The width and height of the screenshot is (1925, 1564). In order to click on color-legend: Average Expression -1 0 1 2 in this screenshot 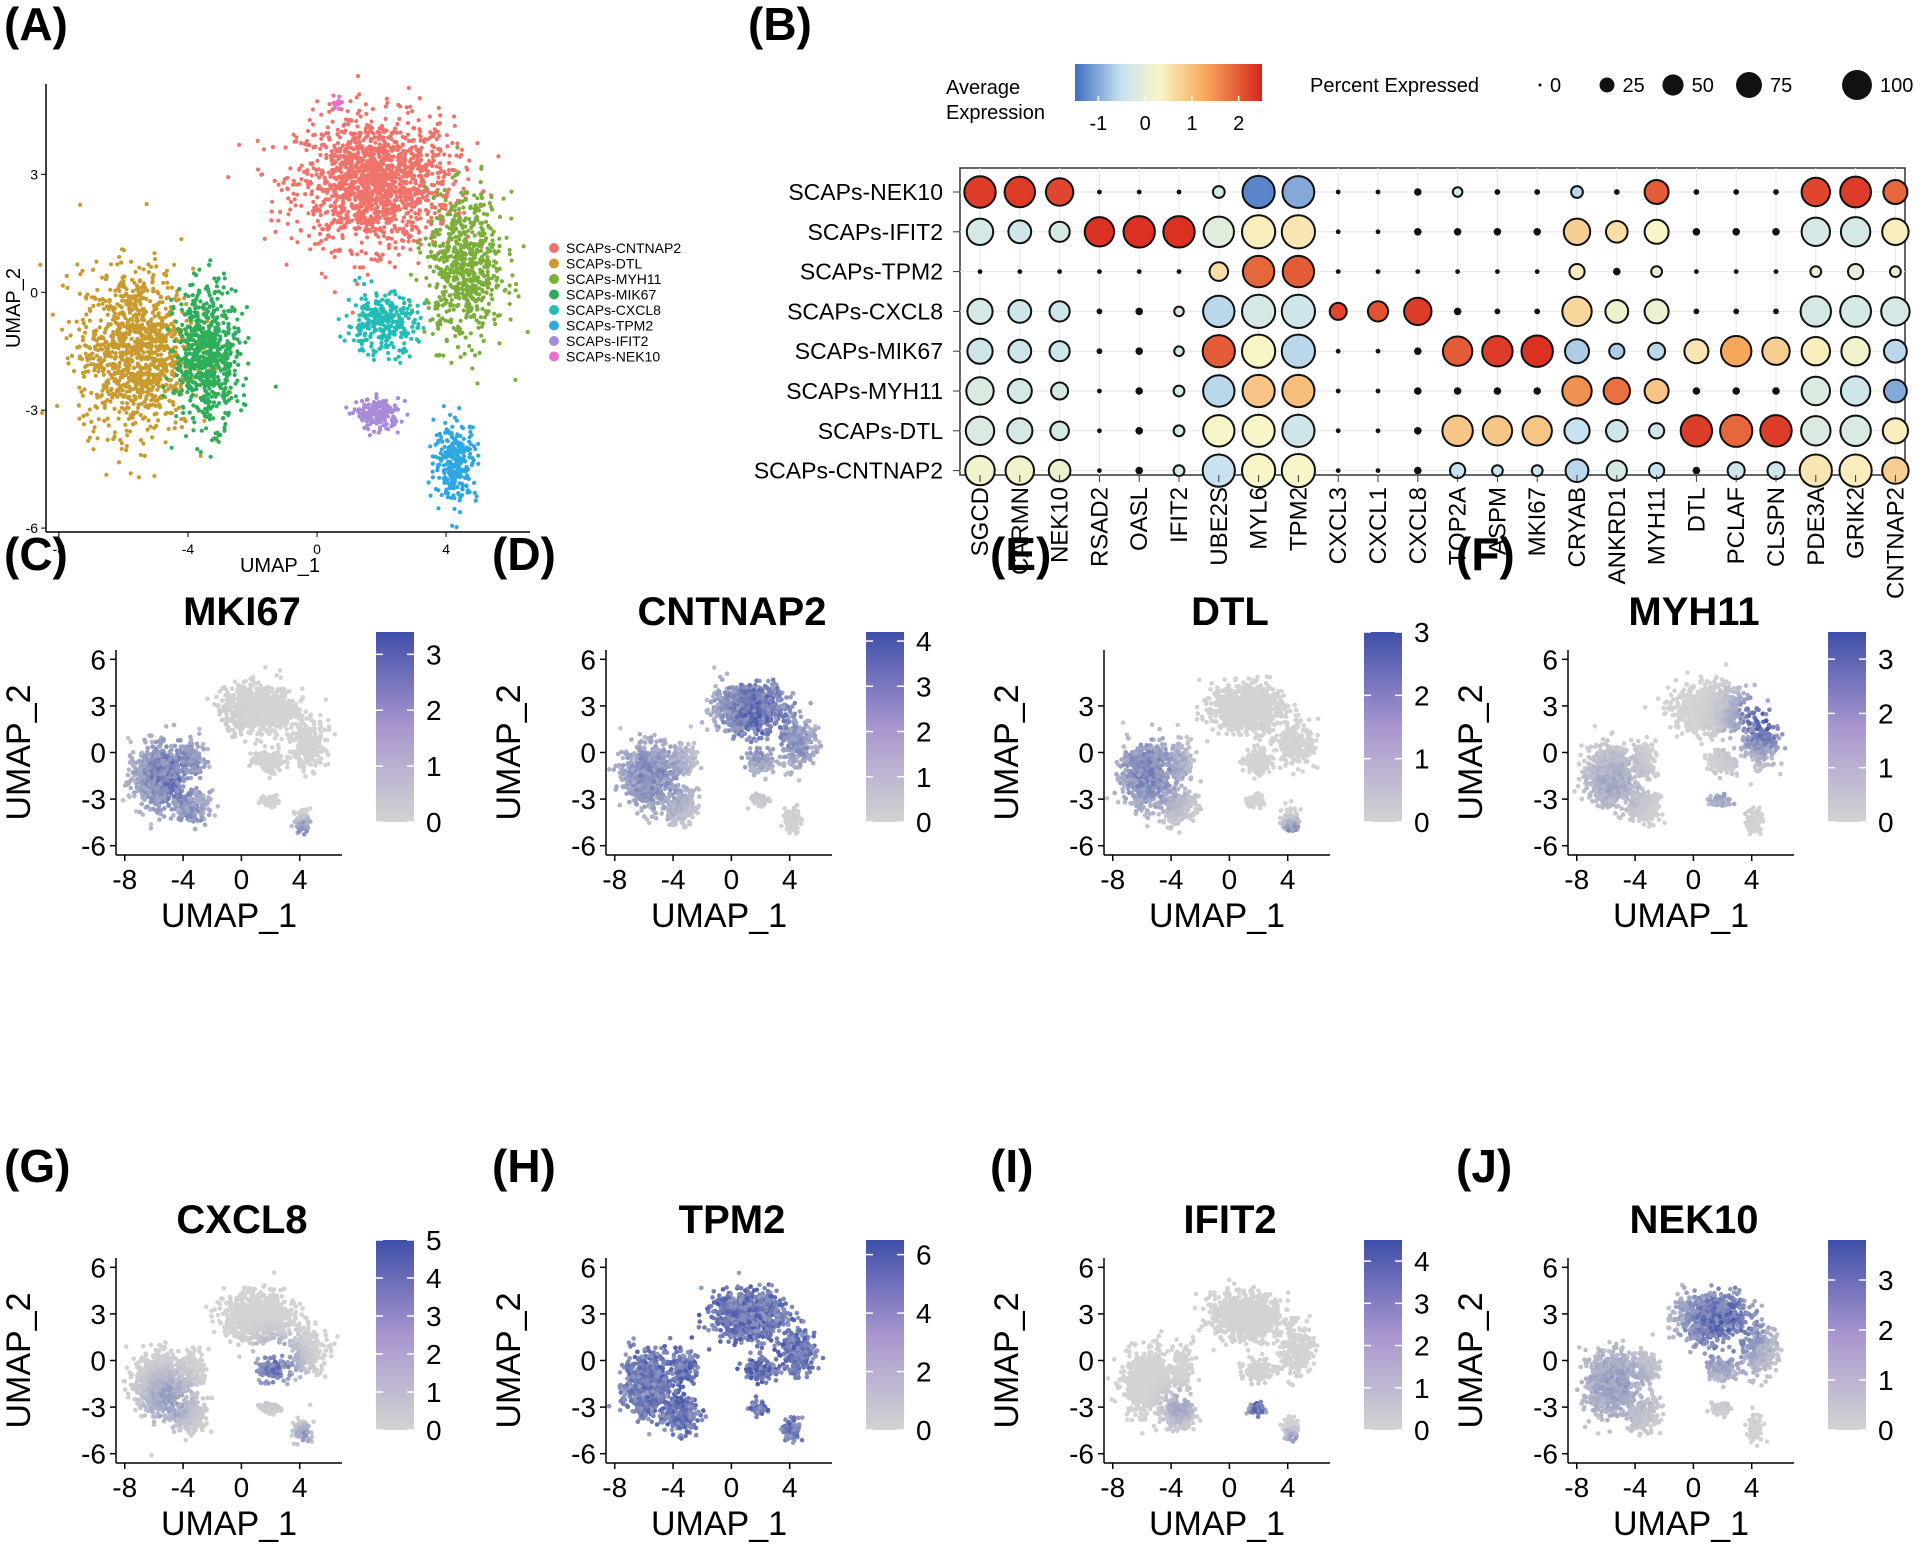, I will do `click(1104, 99)`.